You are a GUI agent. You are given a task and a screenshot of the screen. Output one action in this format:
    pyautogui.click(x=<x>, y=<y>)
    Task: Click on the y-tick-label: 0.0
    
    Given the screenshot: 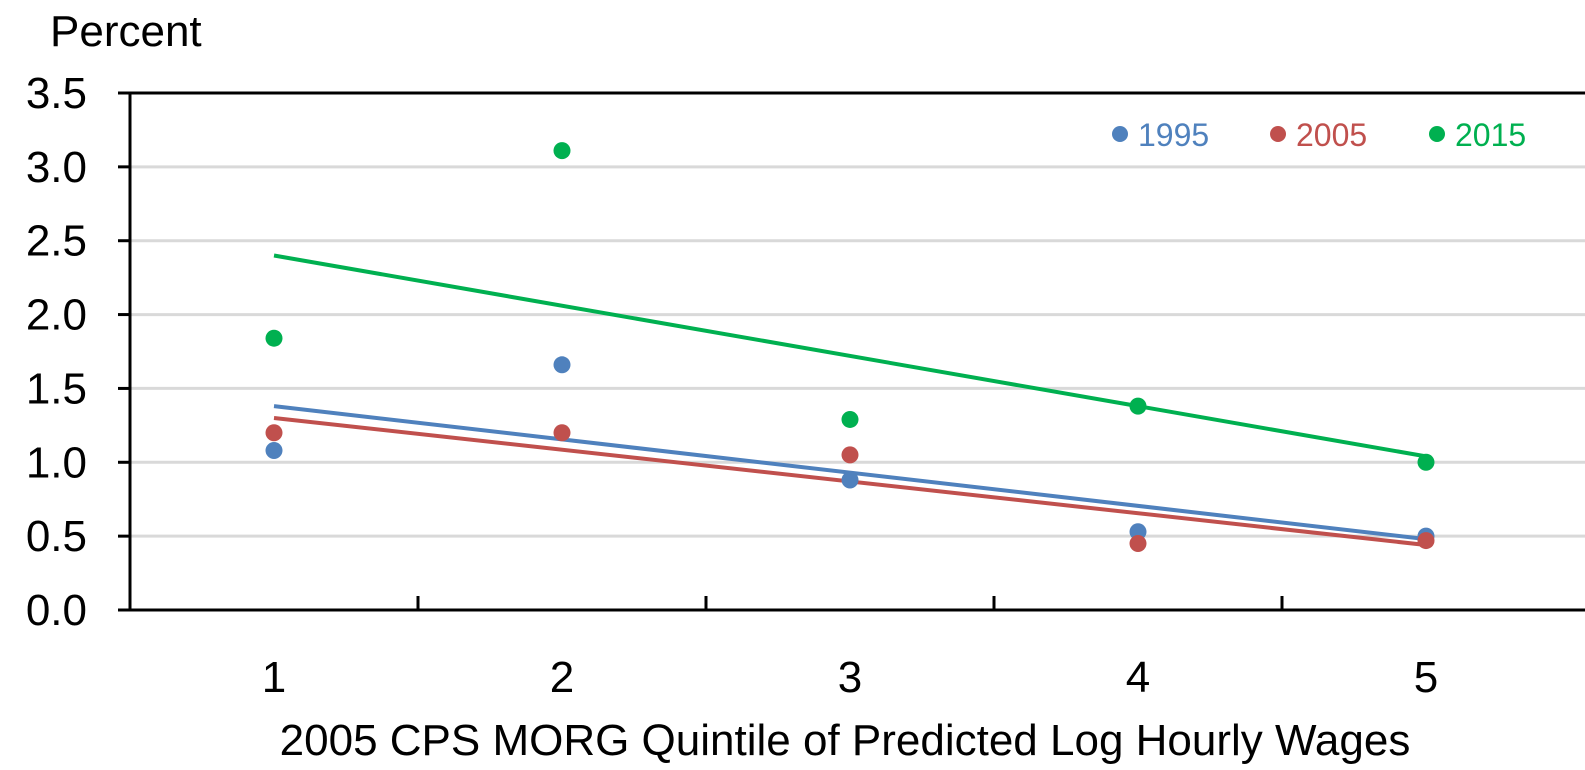 What is the action you would take?
    pyautogui.click(x=56, y=610)
    